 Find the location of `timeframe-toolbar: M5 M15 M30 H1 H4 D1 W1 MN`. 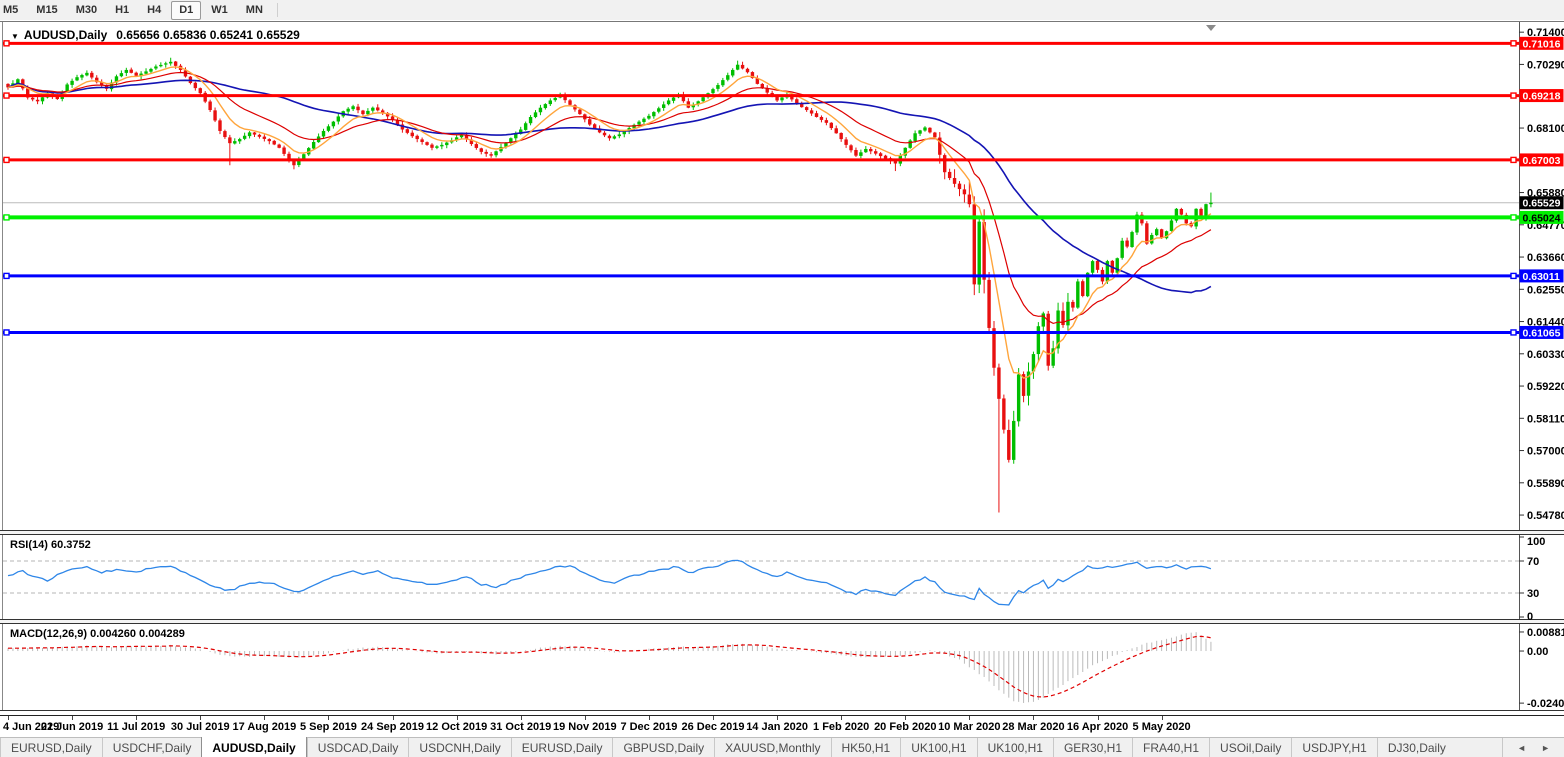

timeframe-toolbar: M5 M15 M30 H1 H4 D1 W1 MN is located at coordinates (782, 10).